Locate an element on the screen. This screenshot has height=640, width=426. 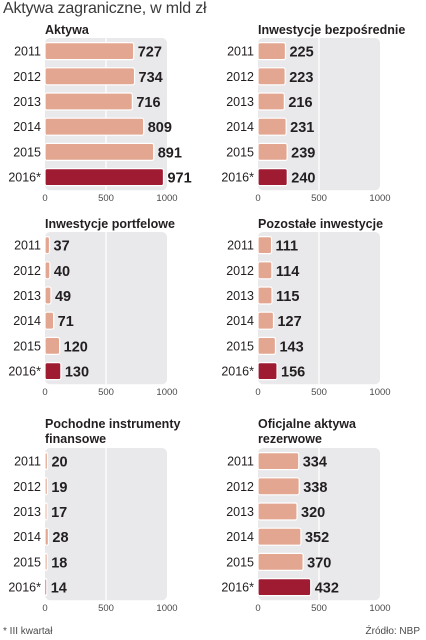
value-label: 37 is located at coordinates (62, 247).